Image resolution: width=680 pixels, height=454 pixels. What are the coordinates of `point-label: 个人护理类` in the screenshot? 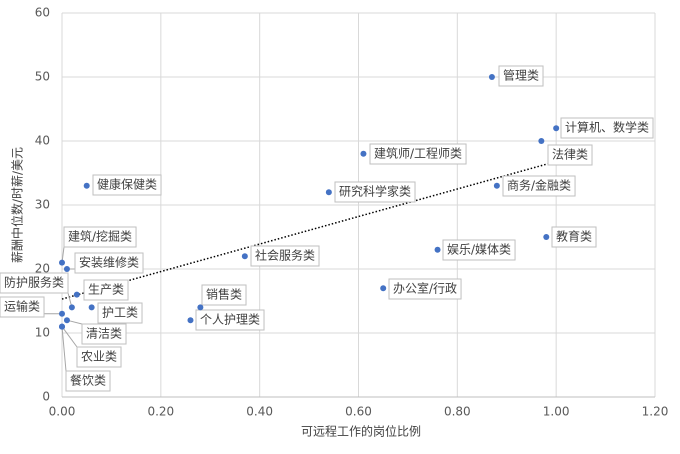 It's located at (230, 320).